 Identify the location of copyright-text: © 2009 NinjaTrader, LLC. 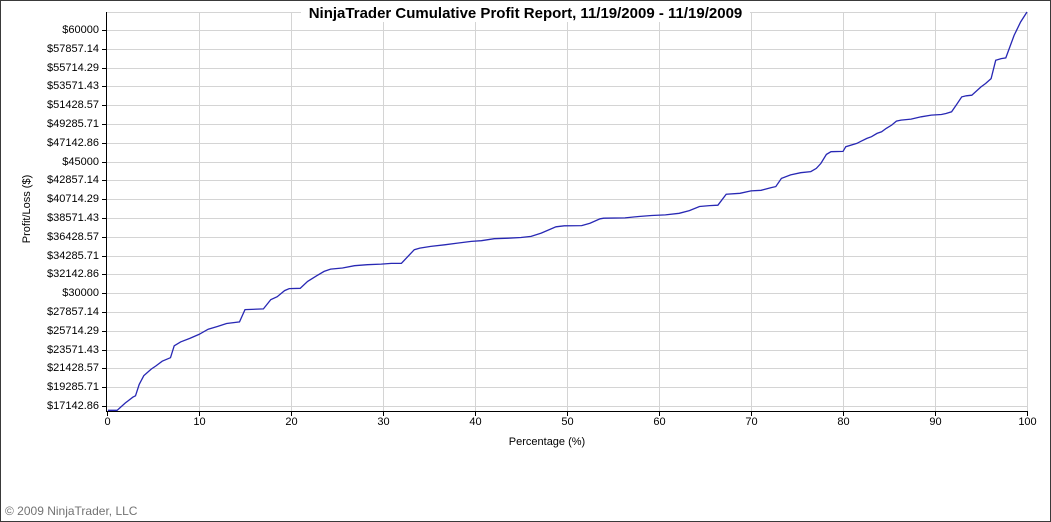
(71, 511).